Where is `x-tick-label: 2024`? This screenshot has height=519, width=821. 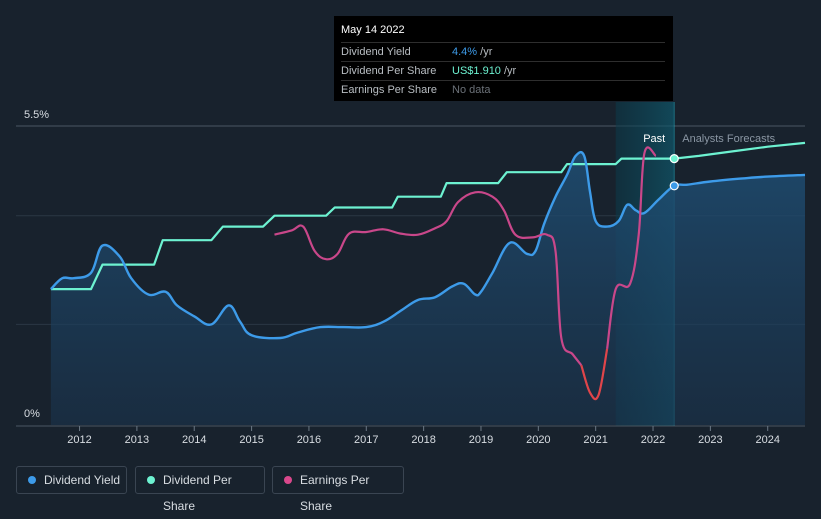
x-tick-label: 2024 is located at coordinates (767, 440).